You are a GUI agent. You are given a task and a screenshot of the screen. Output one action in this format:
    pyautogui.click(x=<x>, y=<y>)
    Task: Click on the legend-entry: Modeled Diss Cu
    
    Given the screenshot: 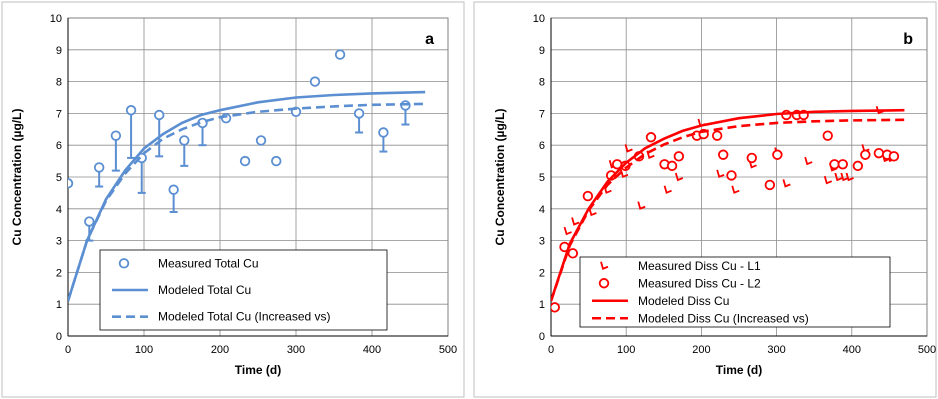 What is the action you would take?
    pyautogui.click(x=683, y=301)
    